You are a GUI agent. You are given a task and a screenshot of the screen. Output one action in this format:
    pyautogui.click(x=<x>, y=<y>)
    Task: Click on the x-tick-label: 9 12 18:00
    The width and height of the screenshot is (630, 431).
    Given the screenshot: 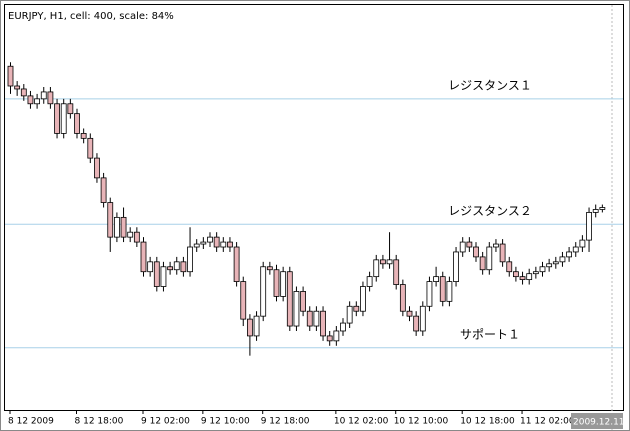 What is the action you would take?
    pyautogui.click(x=285, y=422)
    